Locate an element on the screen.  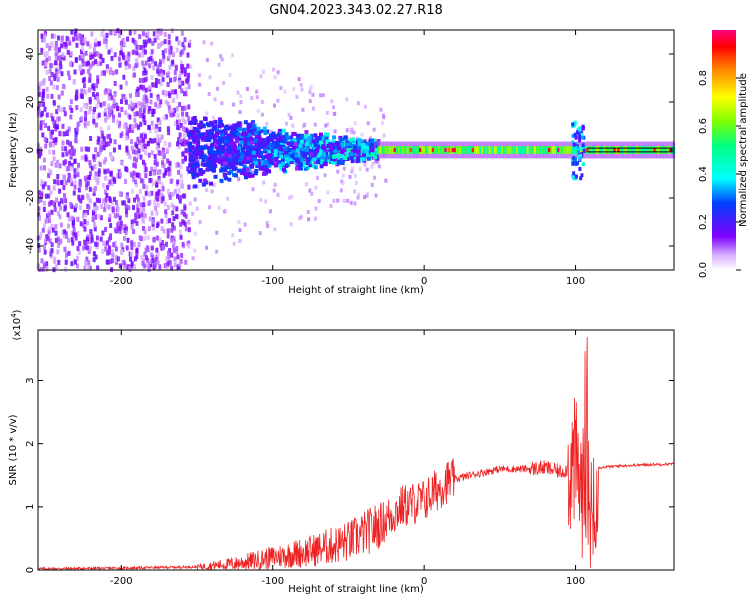
y-tick-label: -40 is located at coordinates (30, 246).